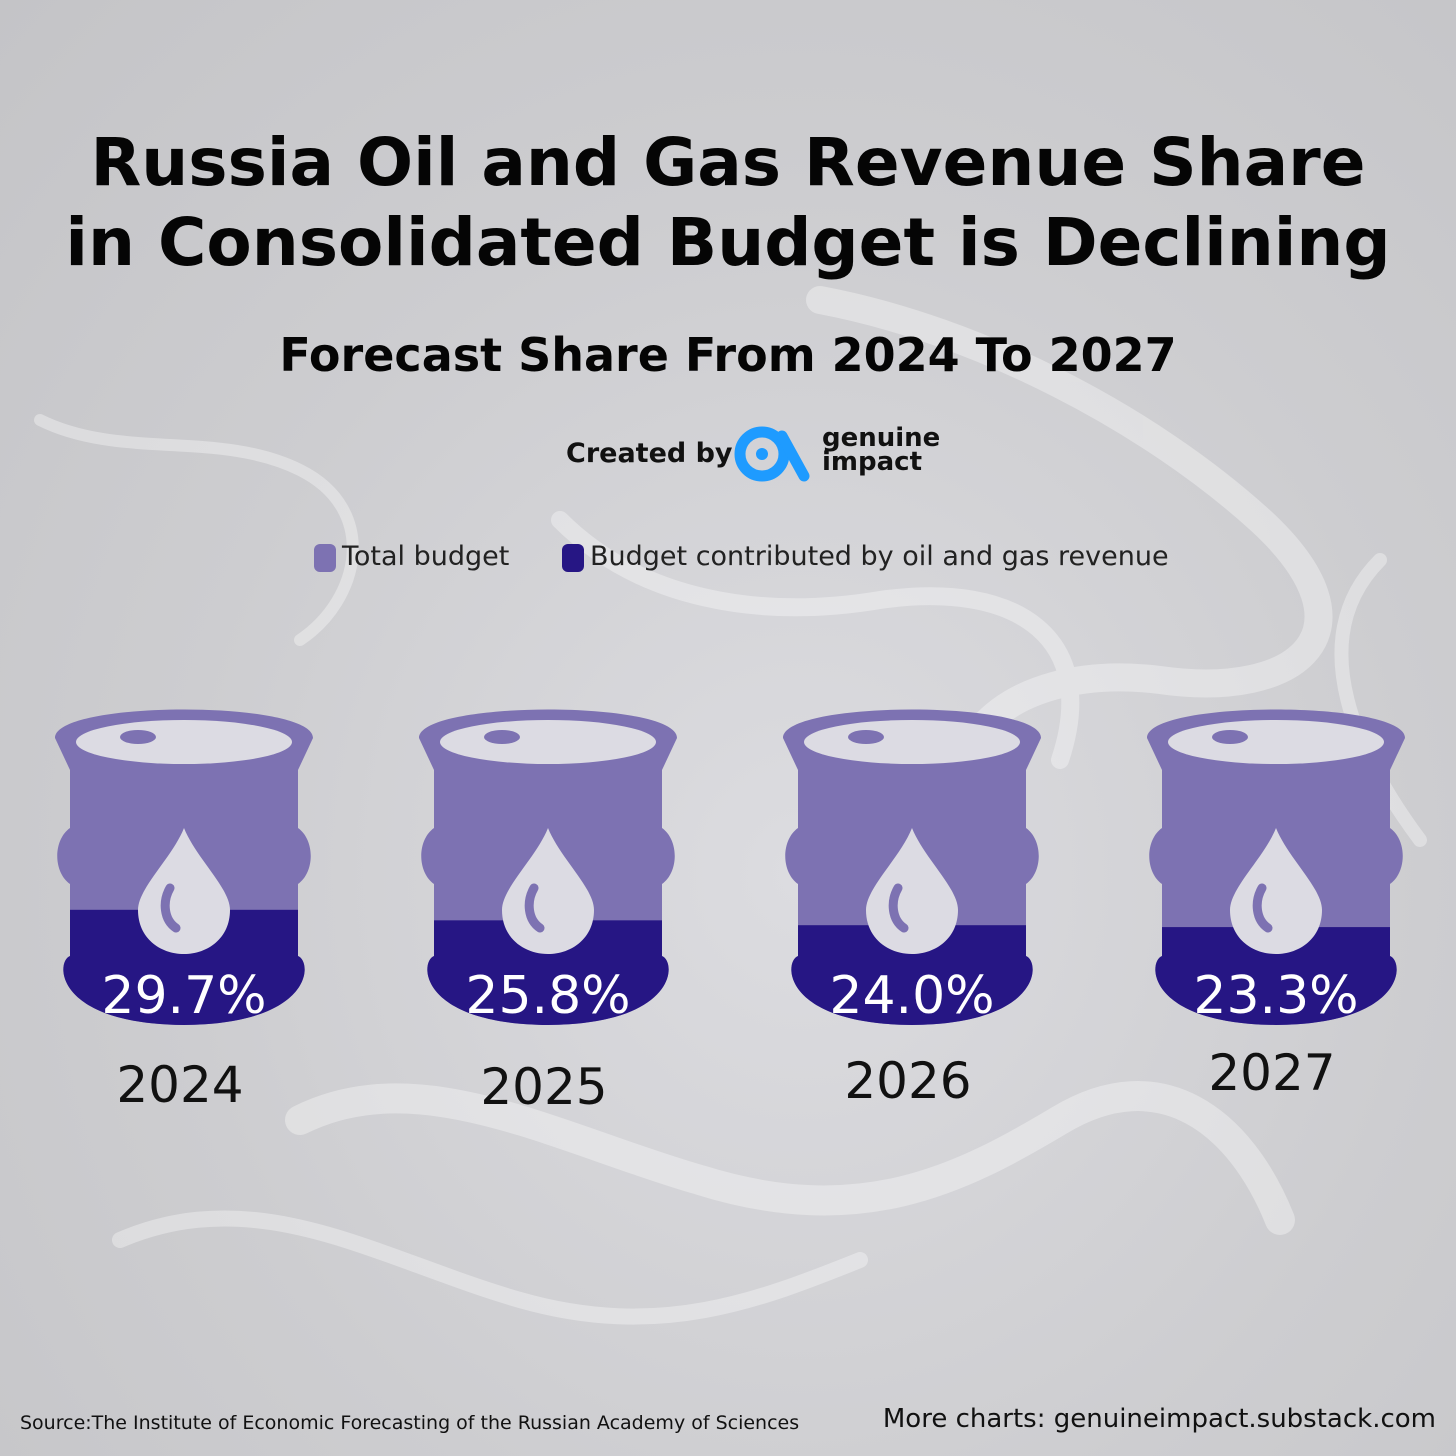 This screenshot has height=1456, width=1456. I want to click on x-tick-label-2024: 2024, so click(179, 1085).